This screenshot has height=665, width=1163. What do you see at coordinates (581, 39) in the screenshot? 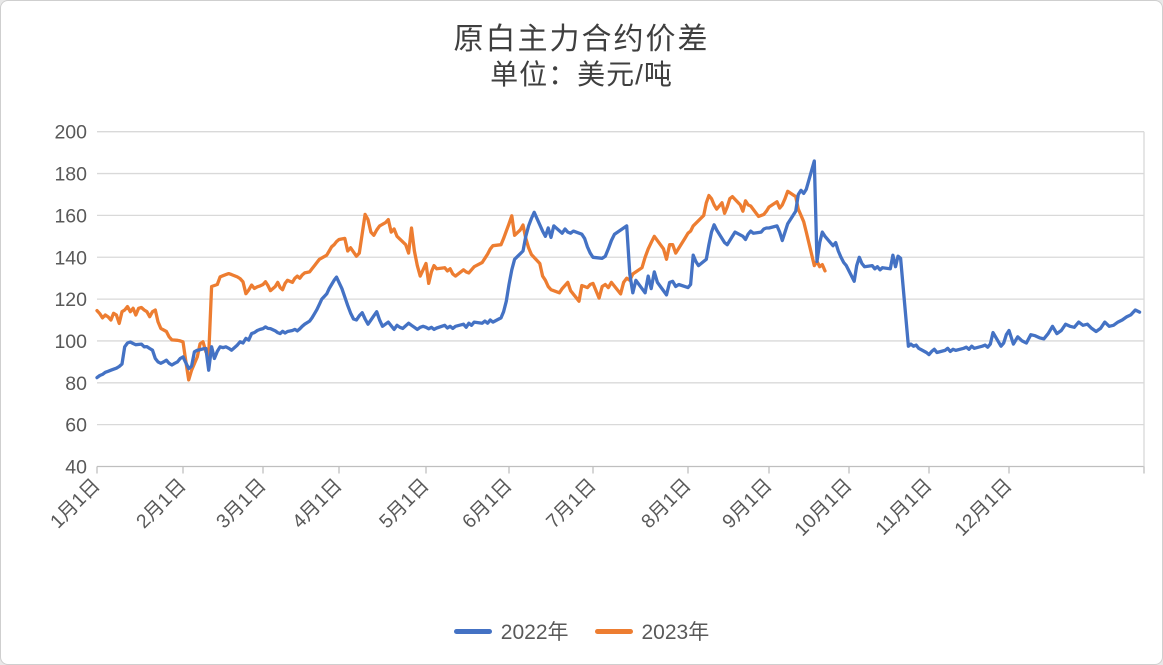
I see `chart-title: 原白主力合约价差` at bounding box center [581, 39].